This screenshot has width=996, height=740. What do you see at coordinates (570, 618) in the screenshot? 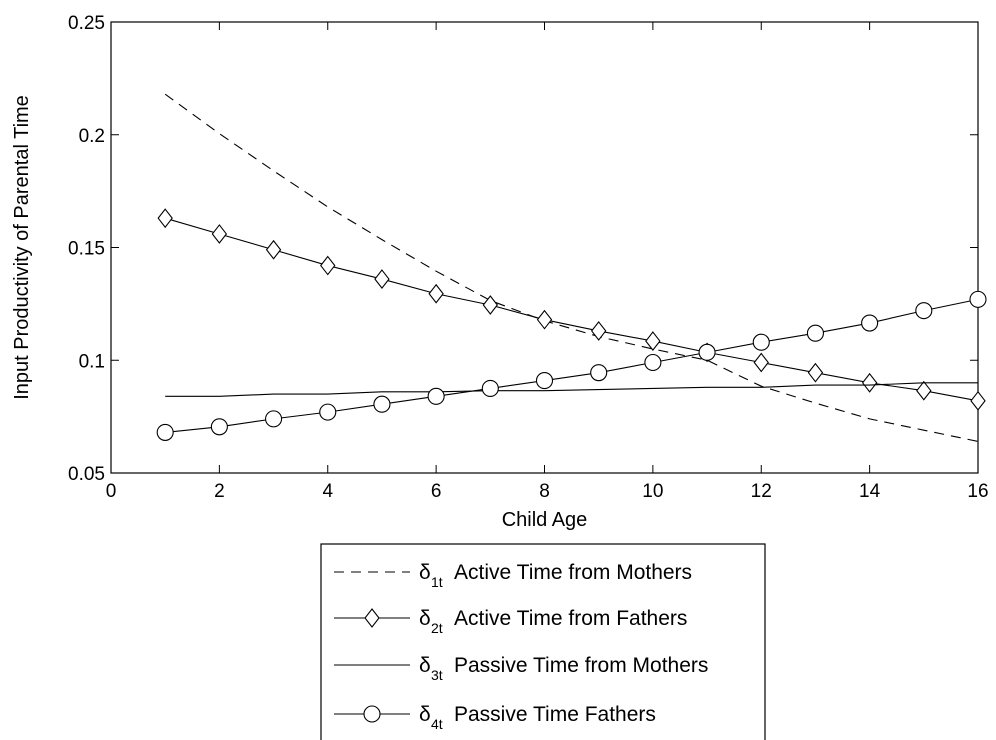
I see `legend-label: Active Time from Fathers` at bounding box center [570, 618].